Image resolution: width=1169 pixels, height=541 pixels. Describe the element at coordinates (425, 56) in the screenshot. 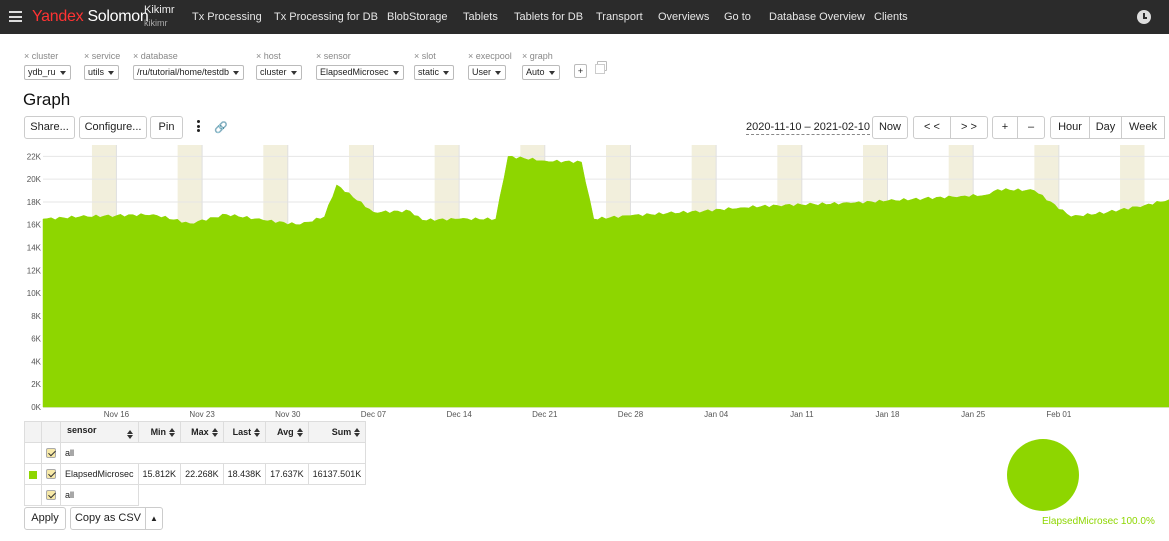

I see `selector-slot-label: × slot` at that location.